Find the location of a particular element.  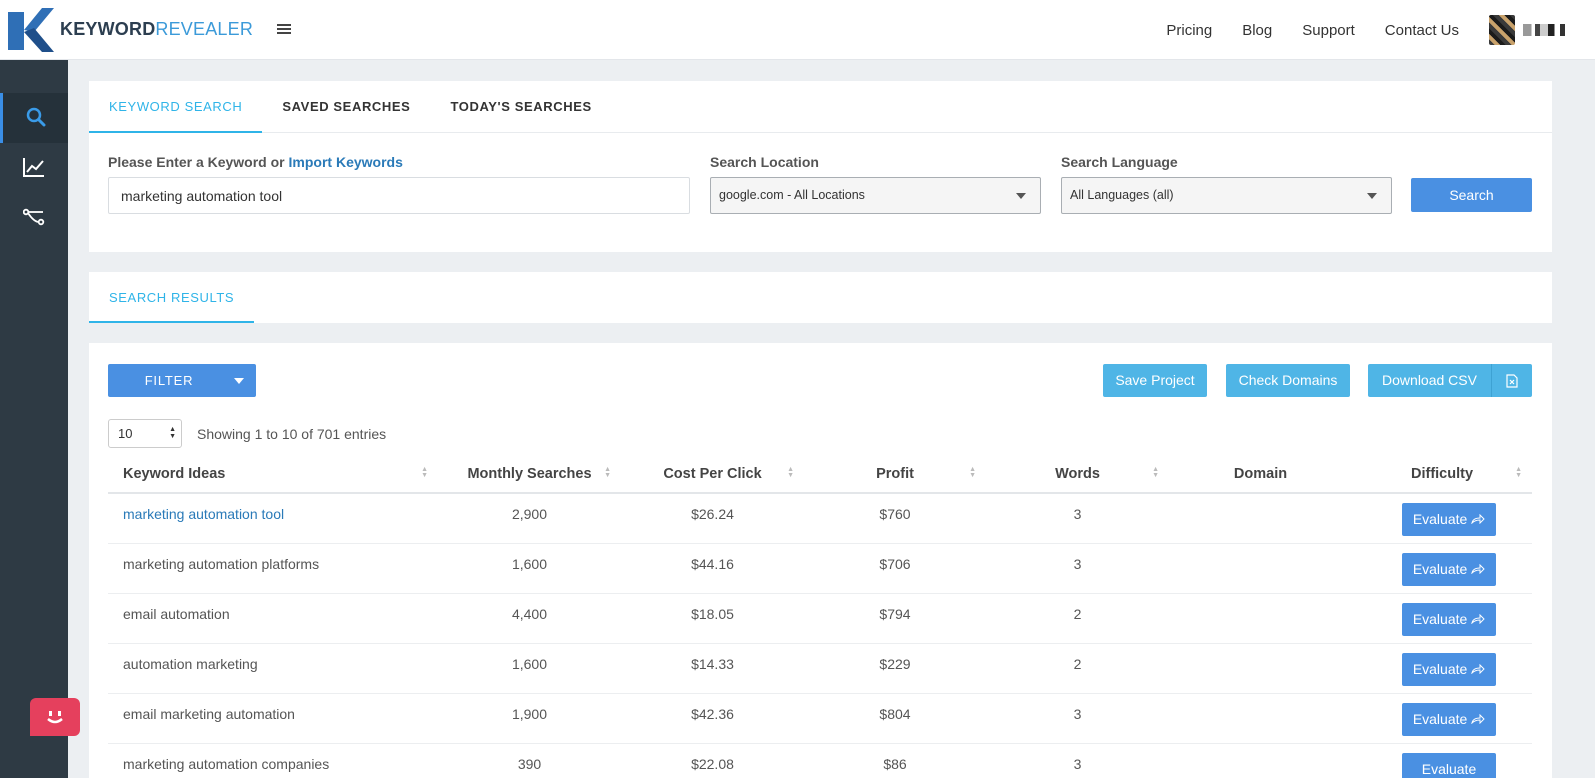

download-csv-button: Download CSV is located at coordinates (1450, 380).